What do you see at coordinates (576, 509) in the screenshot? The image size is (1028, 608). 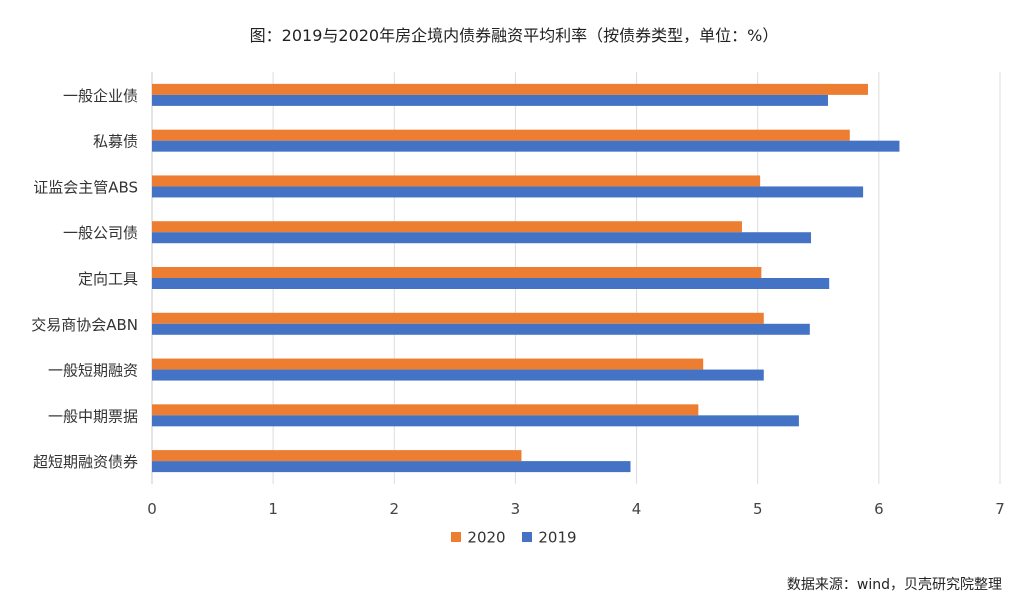 I see `x-tick-labels: 0 1 2 3 4 5 6 7` at bounding box center [576, 509].